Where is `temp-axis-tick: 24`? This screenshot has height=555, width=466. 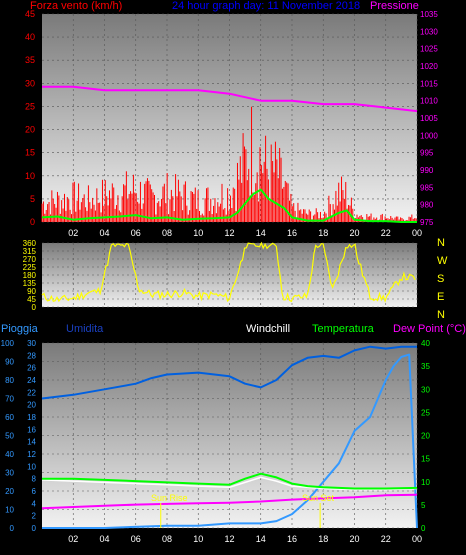 temp-axis-tick: 24 is located at coordinates (31, 380).